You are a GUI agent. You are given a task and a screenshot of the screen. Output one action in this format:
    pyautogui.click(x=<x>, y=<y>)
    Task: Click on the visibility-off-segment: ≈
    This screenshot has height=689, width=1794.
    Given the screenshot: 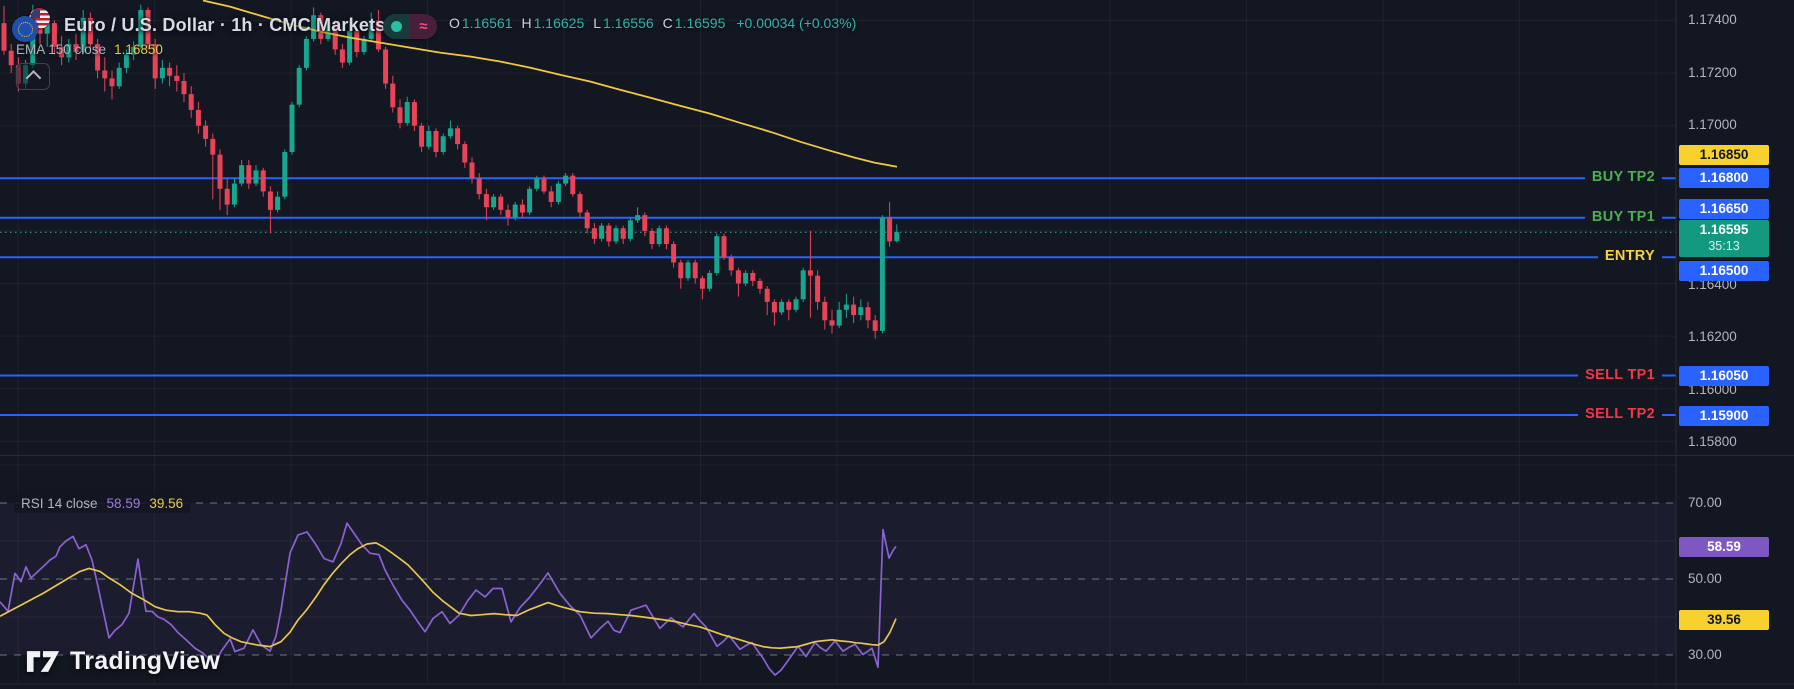 What is the action you would take?
    pyautogui.click(x=423, y=26)
    